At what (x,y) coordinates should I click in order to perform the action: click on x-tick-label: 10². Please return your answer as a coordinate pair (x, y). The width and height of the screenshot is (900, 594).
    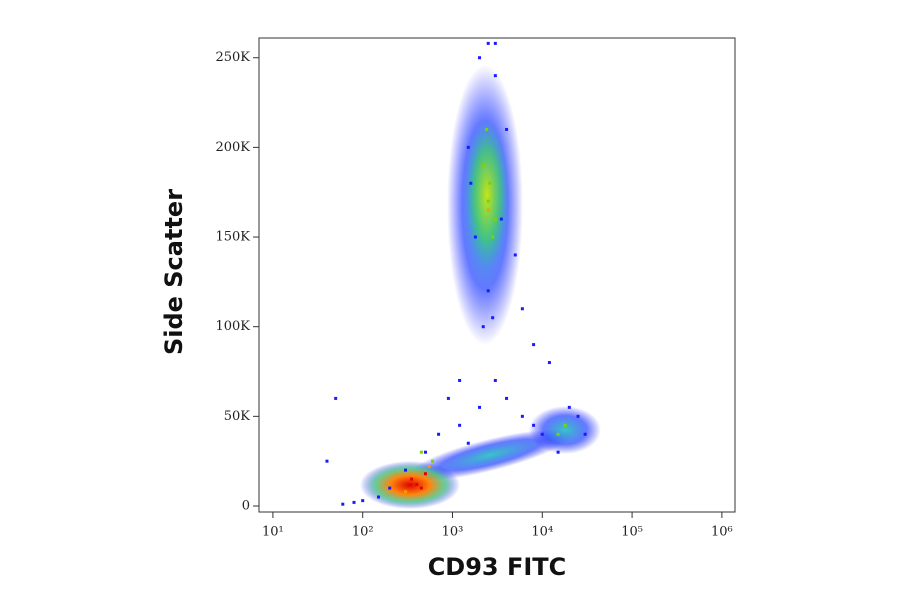
    Looking at the image, I should click on (363, 532).